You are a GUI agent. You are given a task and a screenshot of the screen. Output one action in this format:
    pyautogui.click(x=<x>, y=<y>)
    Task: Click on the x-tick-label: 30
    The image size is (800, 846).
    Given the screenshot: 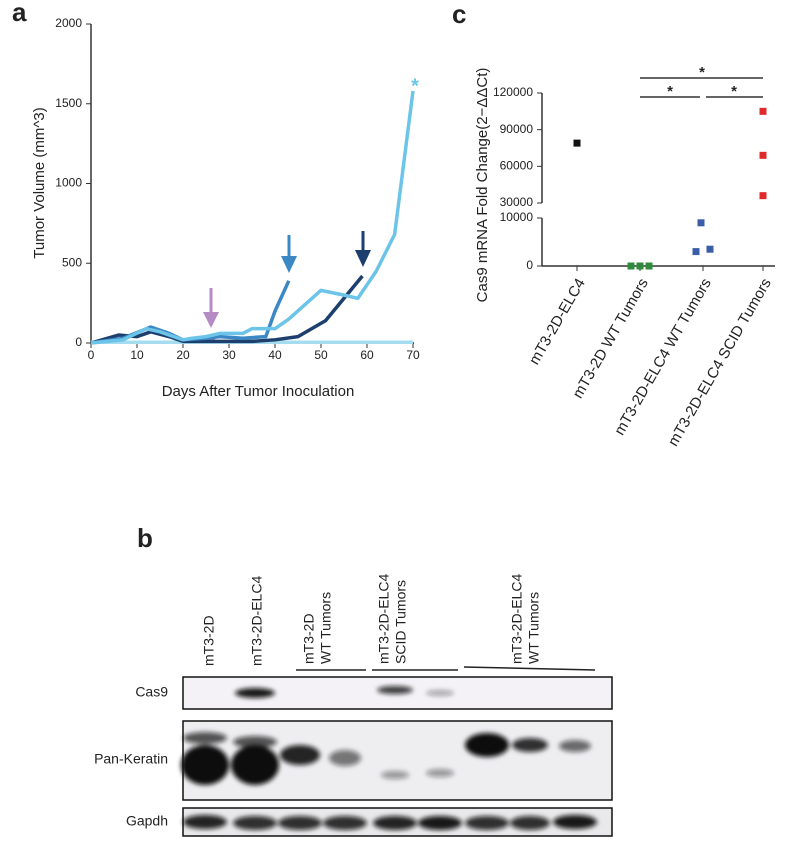 What is the action you would take?
    pyautogui.click(x=229, y=355)
    